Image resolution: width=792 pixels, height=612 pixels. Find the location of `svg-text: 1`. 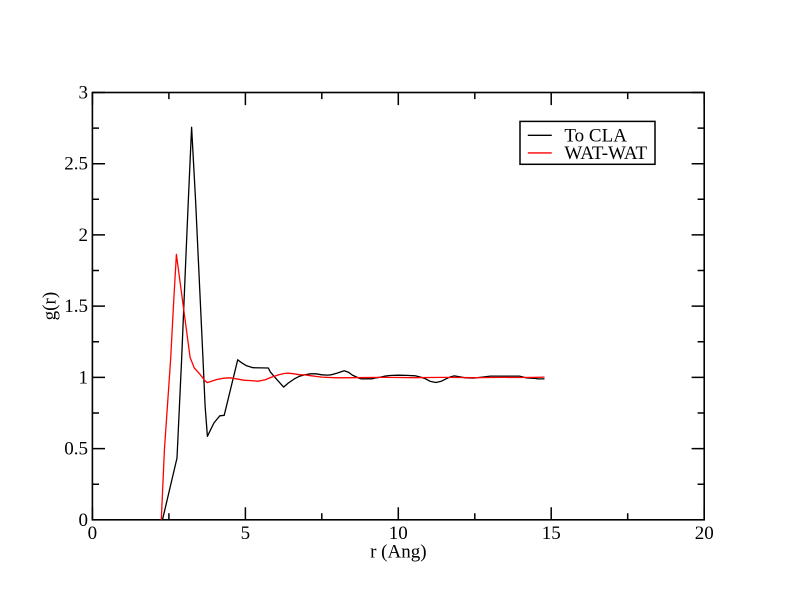

svg-text: 1 is located at coordinates (84, 377).